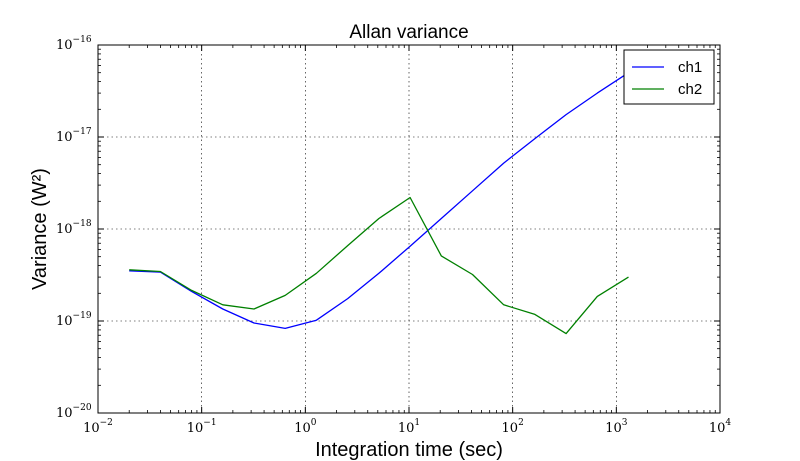 The image size is (800, 461). Describe the element at coordinates (521, 423) in the screenshot. I see `x-tick-exponent: 2` at that location.